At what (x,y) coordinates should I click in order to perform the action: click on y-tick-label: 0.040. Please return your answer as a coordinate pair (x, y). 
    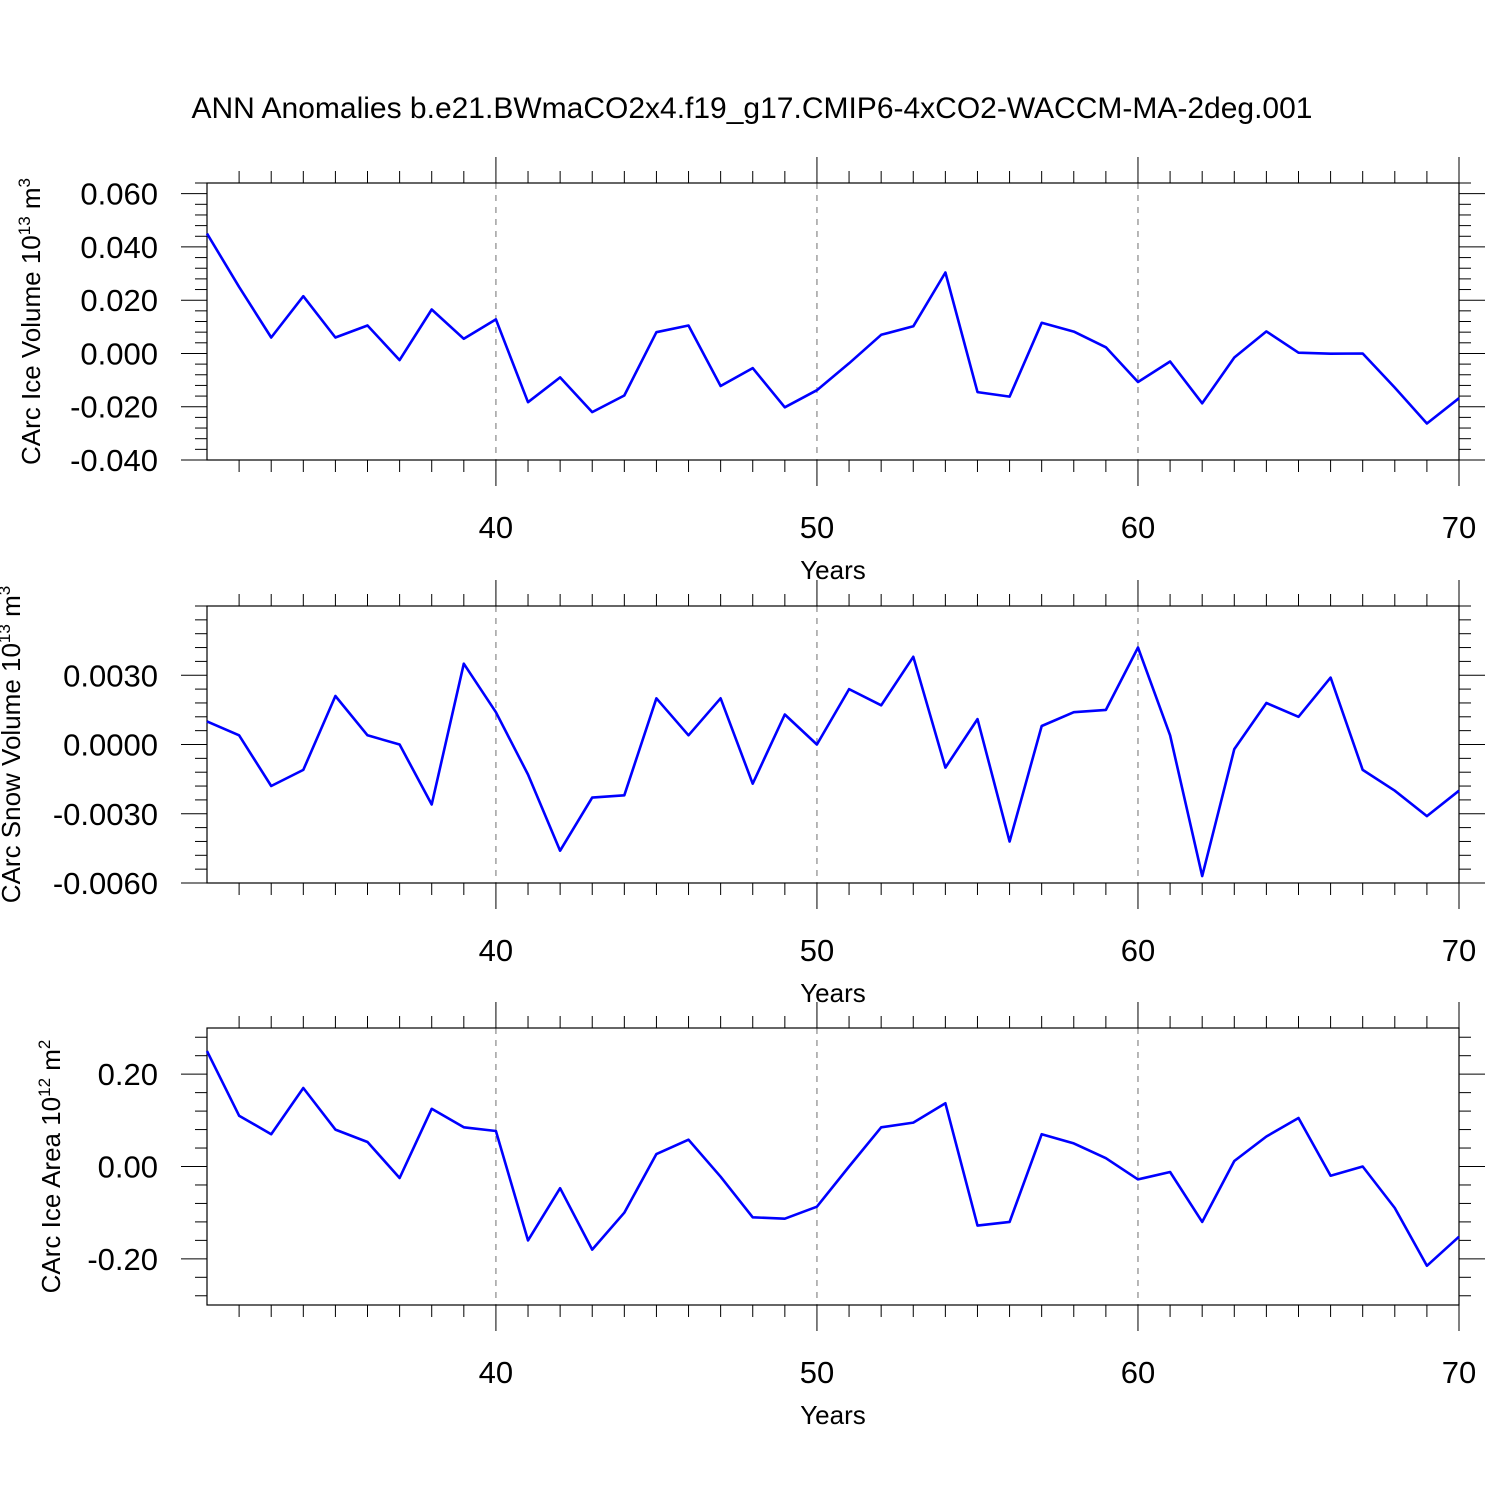
    Looking at the image, I should click on (119, 247).